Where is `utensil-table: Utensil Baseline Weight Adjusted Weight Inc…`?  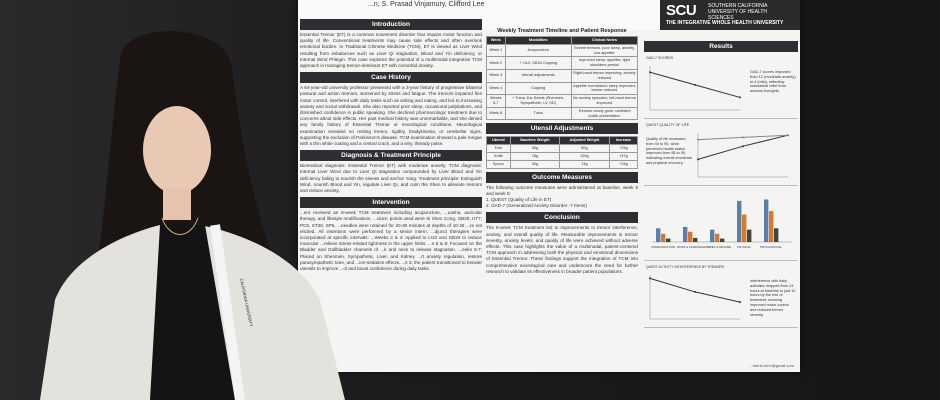
utensil-table: Utensil Baseline Weight Adjusted Weight Inc… is located at coordinates (562, 152).